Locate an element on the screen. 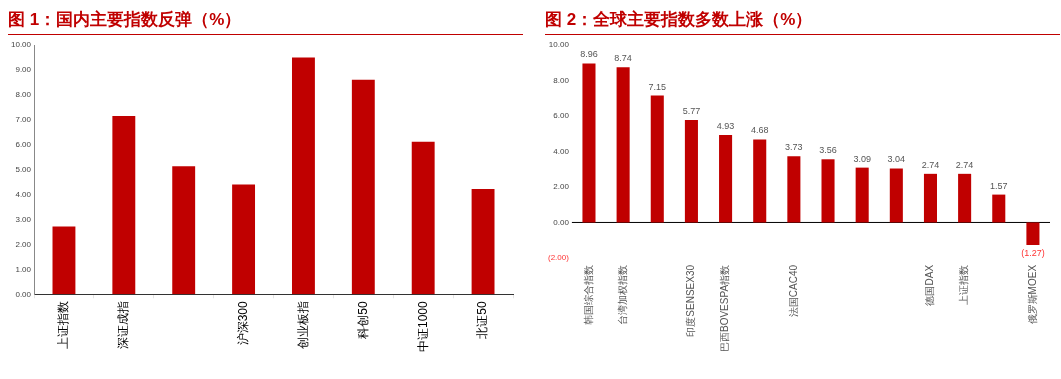 This screenshot has height=379, width=1061. data-label: 8.96 is located at coordinates (589, 54).